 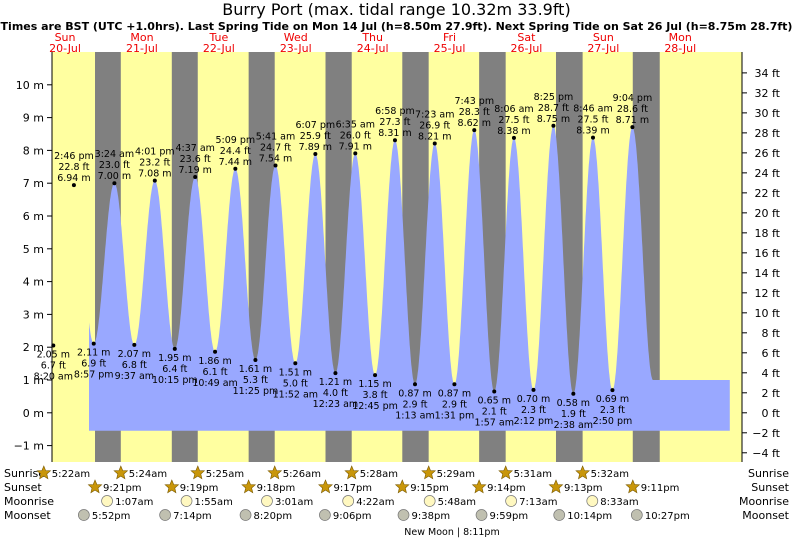 I want to click on sunset-time: 9:17pm, so click(x=352, y=488).